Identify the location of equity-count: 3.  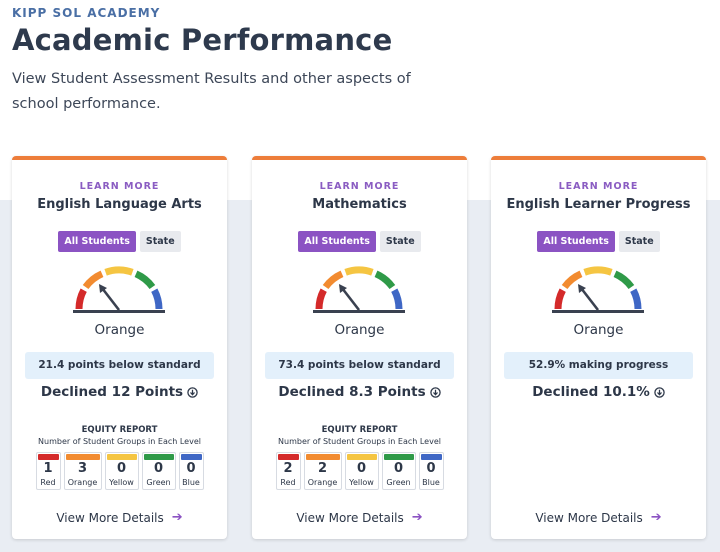
(82, 468).